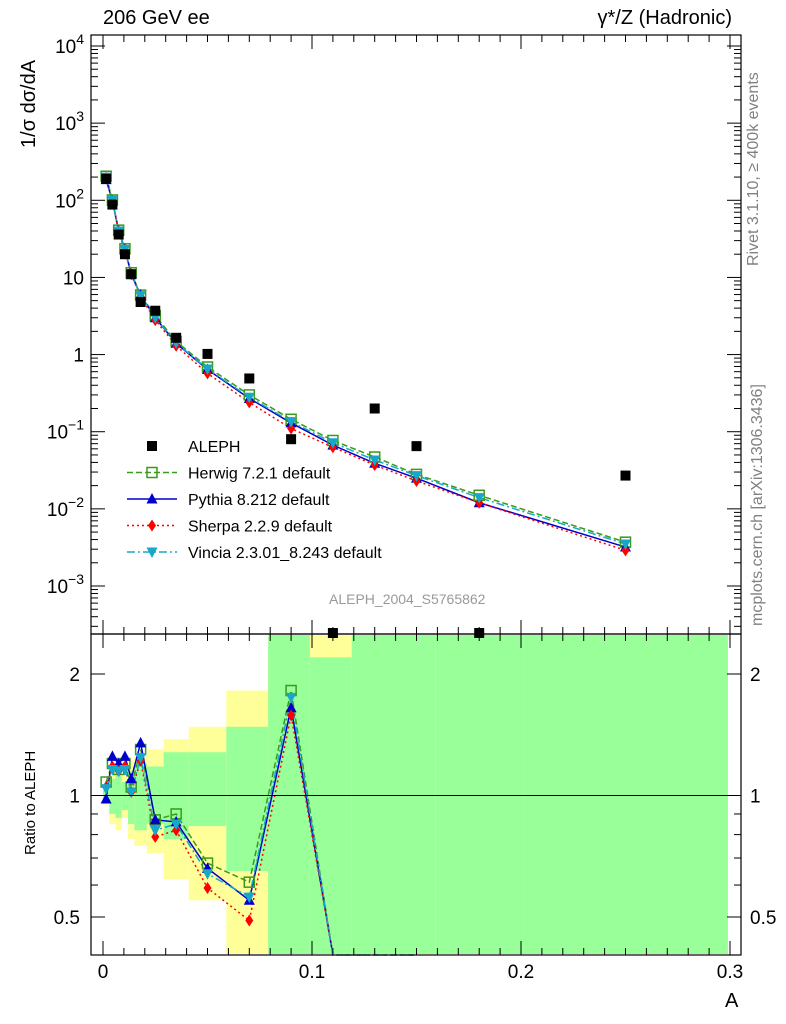  Describe the element at coordinates (30, 802) in the screenshot. I see `ratio-y-axis-label: Ratio to ALEPH` at that location.